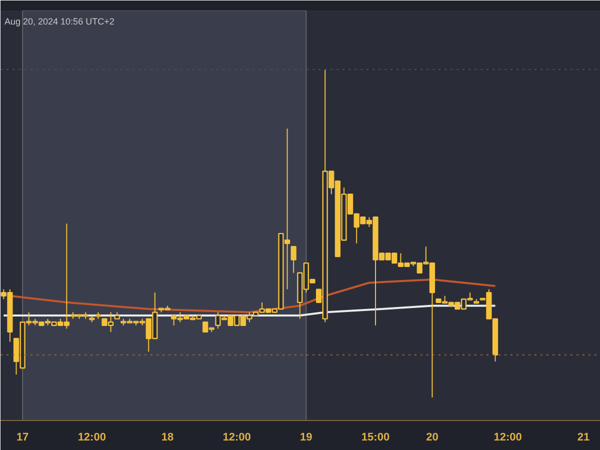 The width and height of the screenshot is (600, 450). Describe the element at coordinates (432, 438) in the screenshot. I see `x-tick-label: 20` at that location.